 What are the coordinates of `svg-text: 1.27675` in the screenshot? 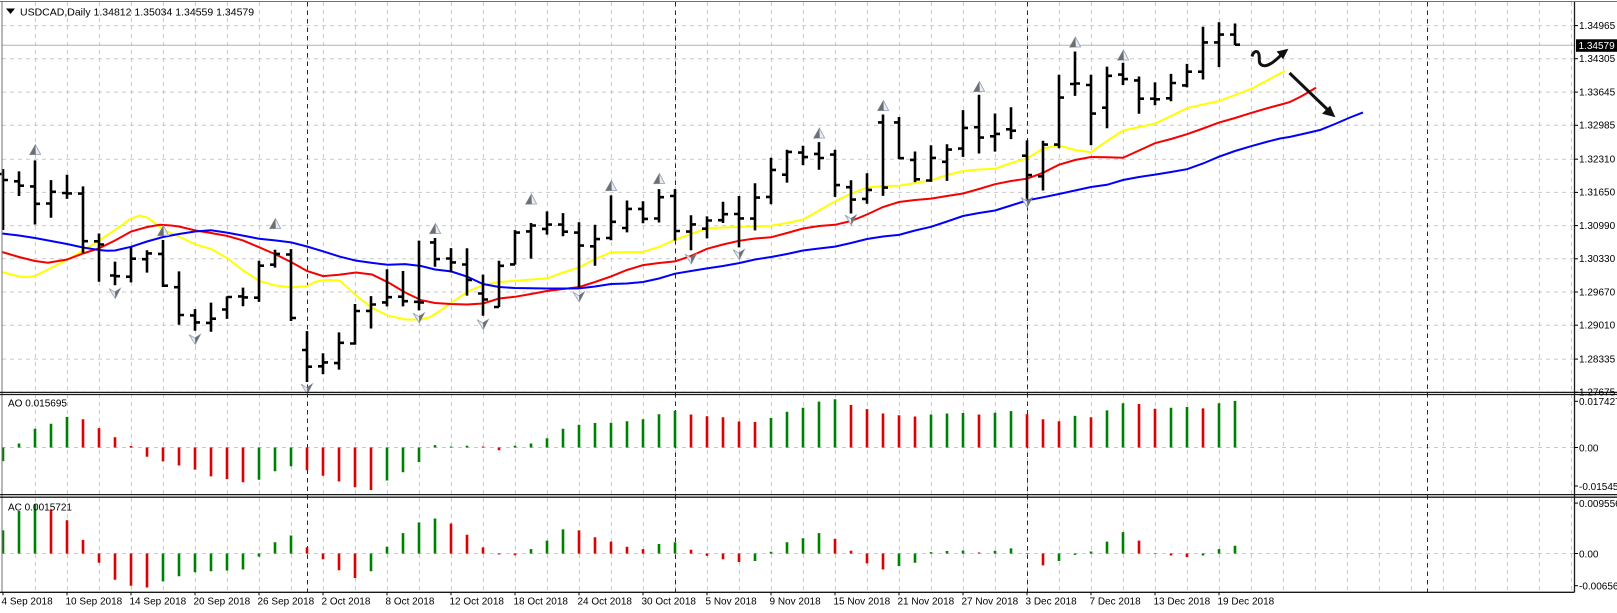 It's located at (1597, 393).